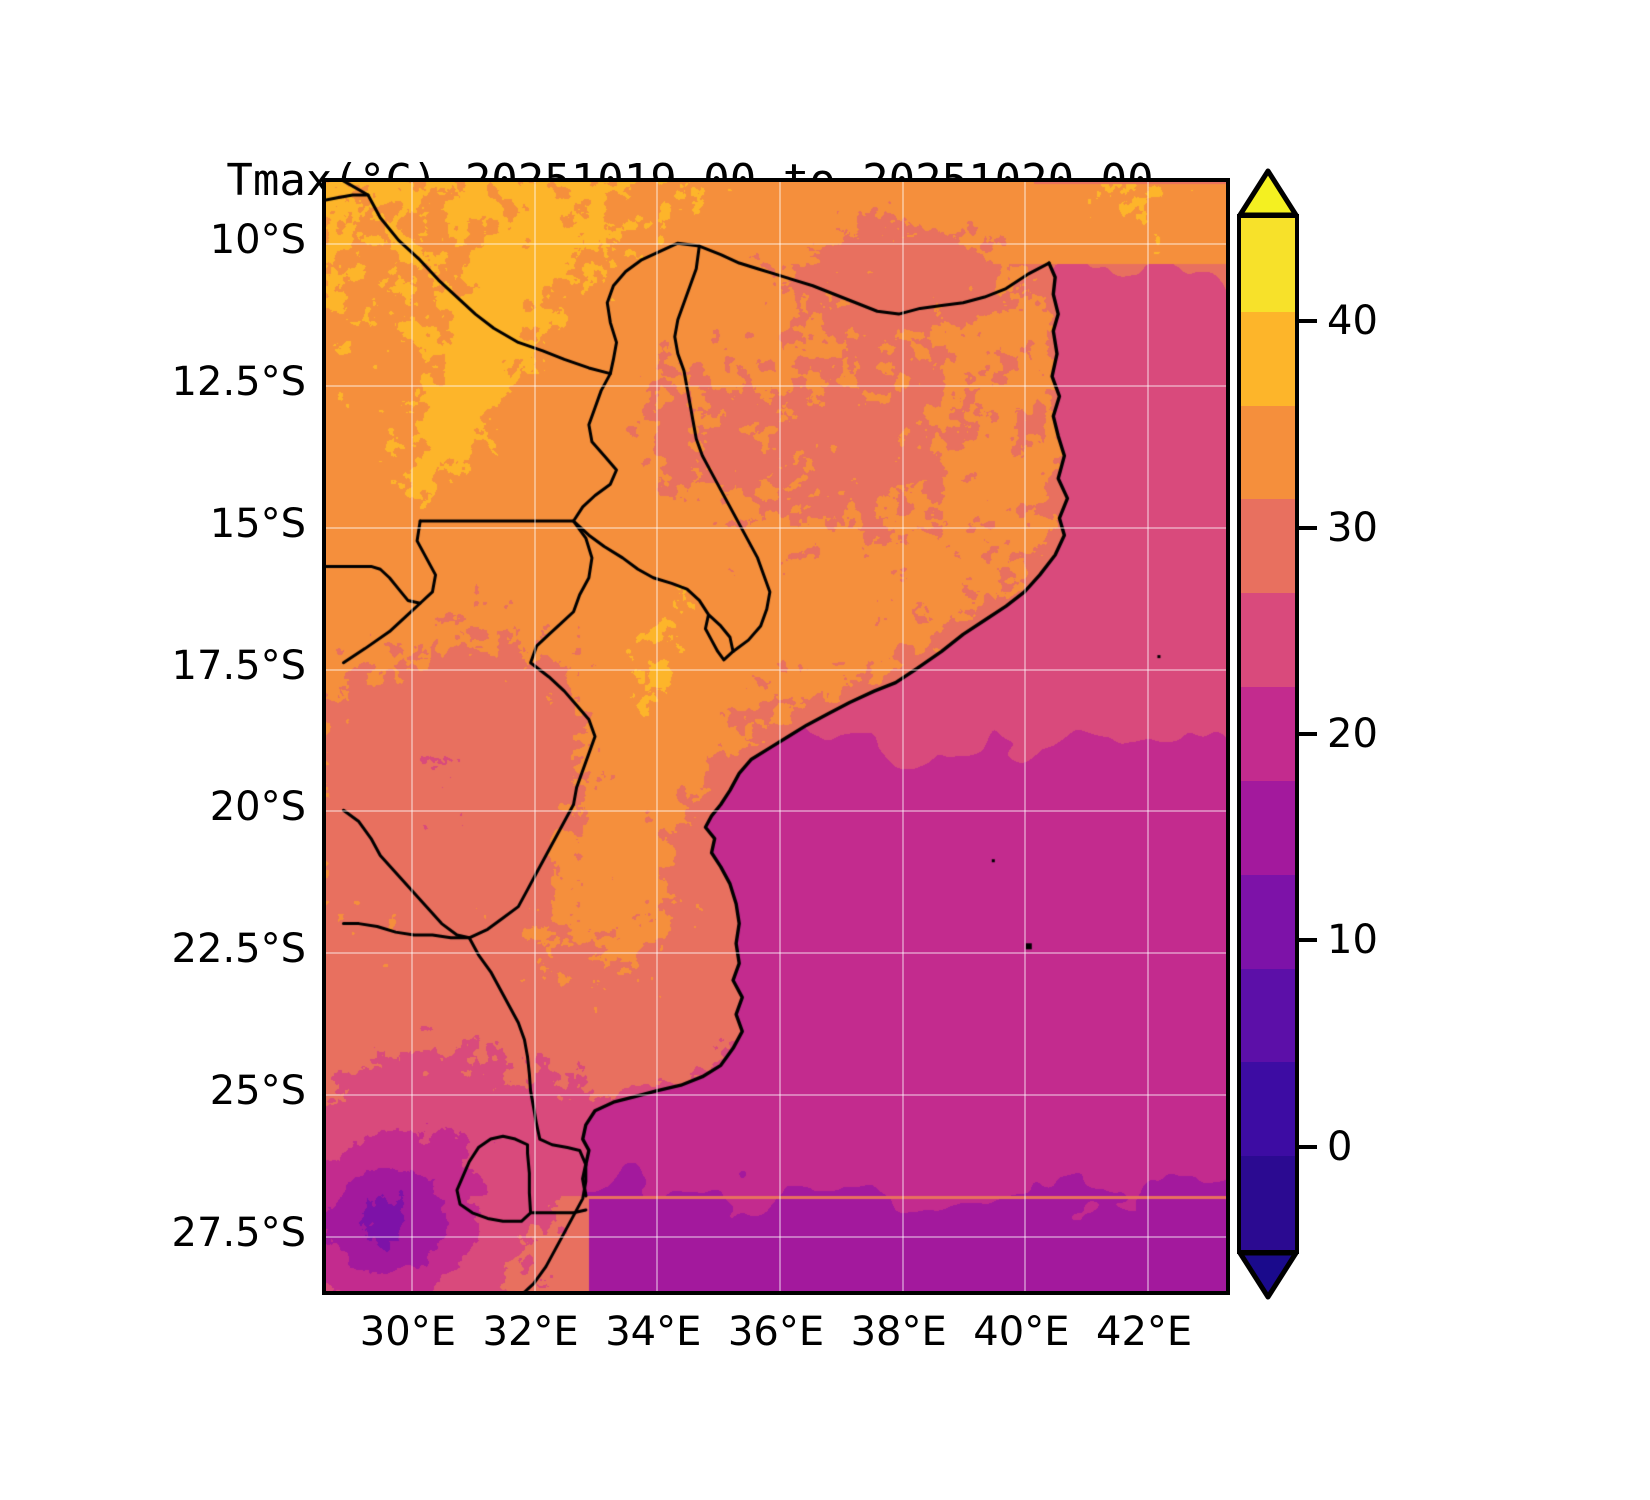 This screenshot has height=1500, width=1650. I want to click on colorbar-under-arrow, so click(1268, 1275).